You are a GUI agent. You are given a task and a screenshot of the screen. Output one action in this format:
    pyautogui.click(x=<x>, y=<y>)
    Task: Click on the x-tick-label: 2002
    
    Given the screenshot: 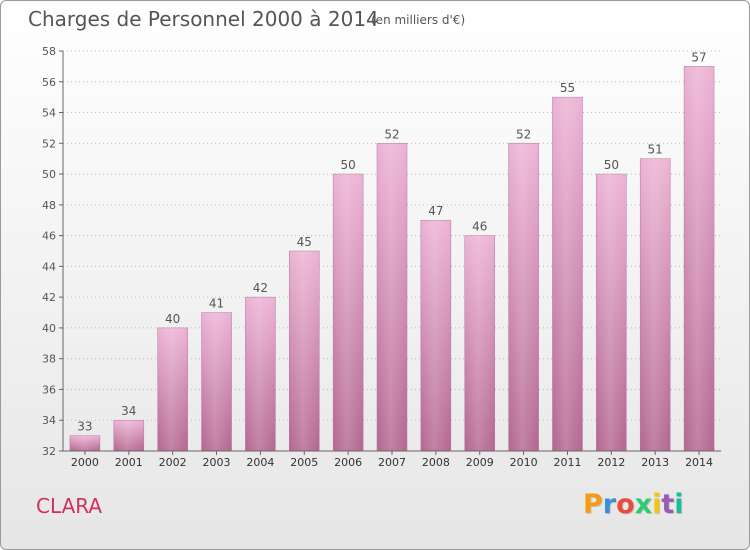 What is the action you would take?
    pyautogui.click(x=173, y=462)
    